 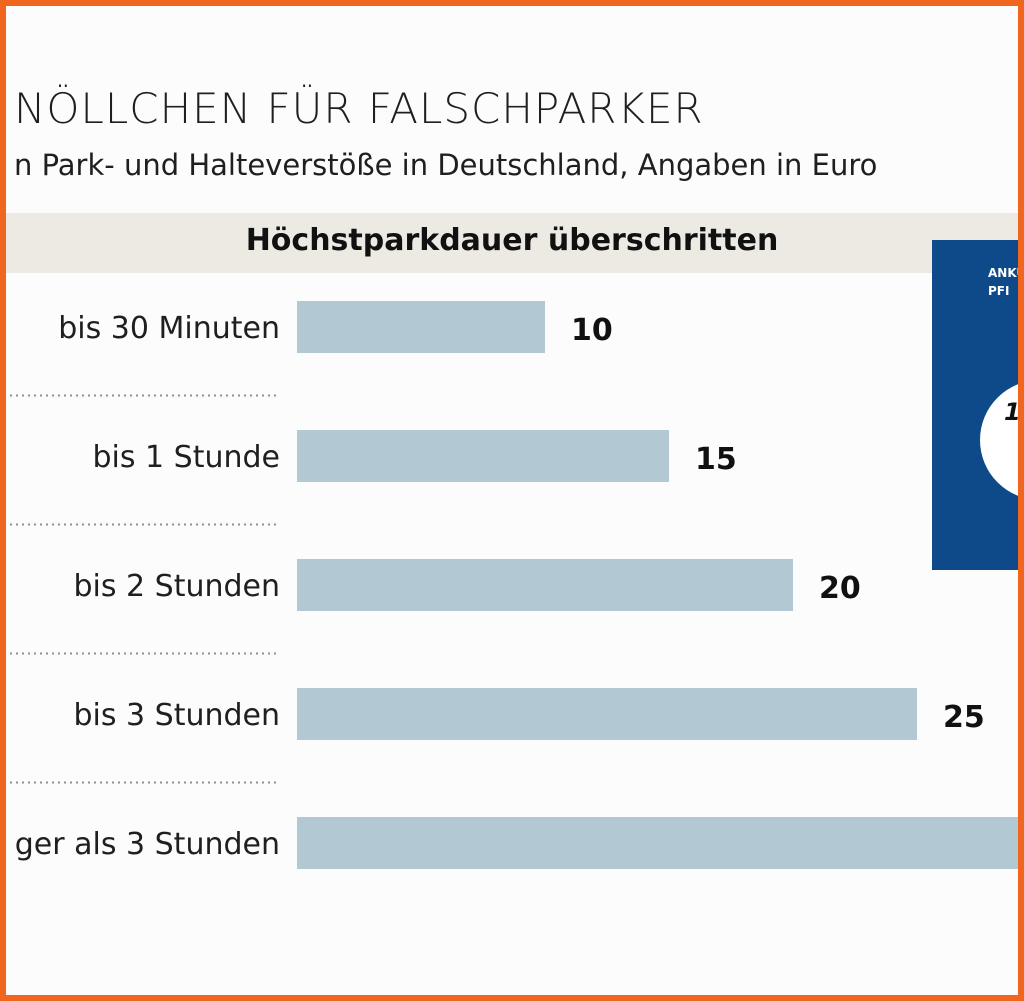 What do you see at coordinates (176, 715) in the screenshot?
I see `category-label-3: bis 3 Stunden` at bounding box center [176, 715].